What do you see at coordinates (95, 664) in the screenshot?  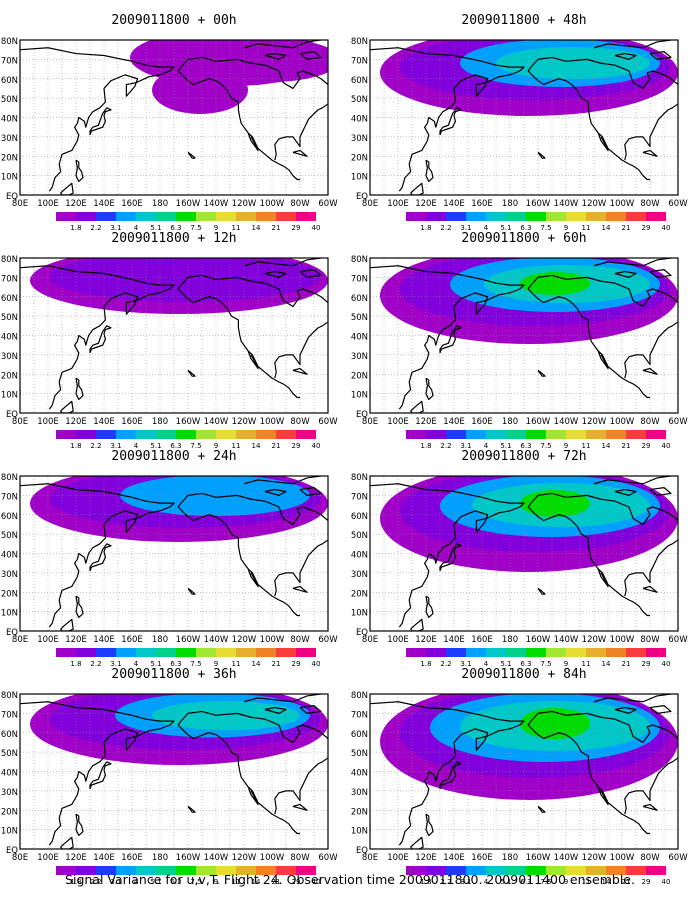 I see `colorbar-label: 2.2` at bounding box center [95, 664].